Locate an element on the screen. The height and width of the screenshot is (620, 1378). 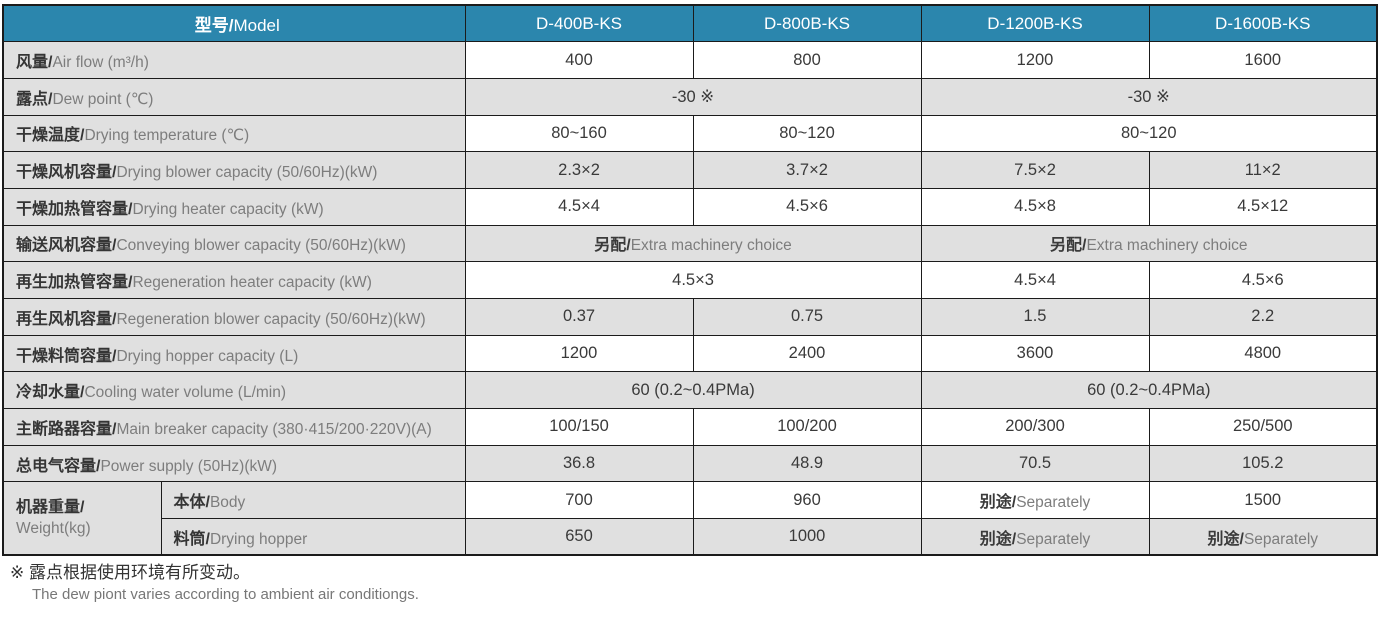
cell-value: 1500 is located at coordinates (1263, 499).